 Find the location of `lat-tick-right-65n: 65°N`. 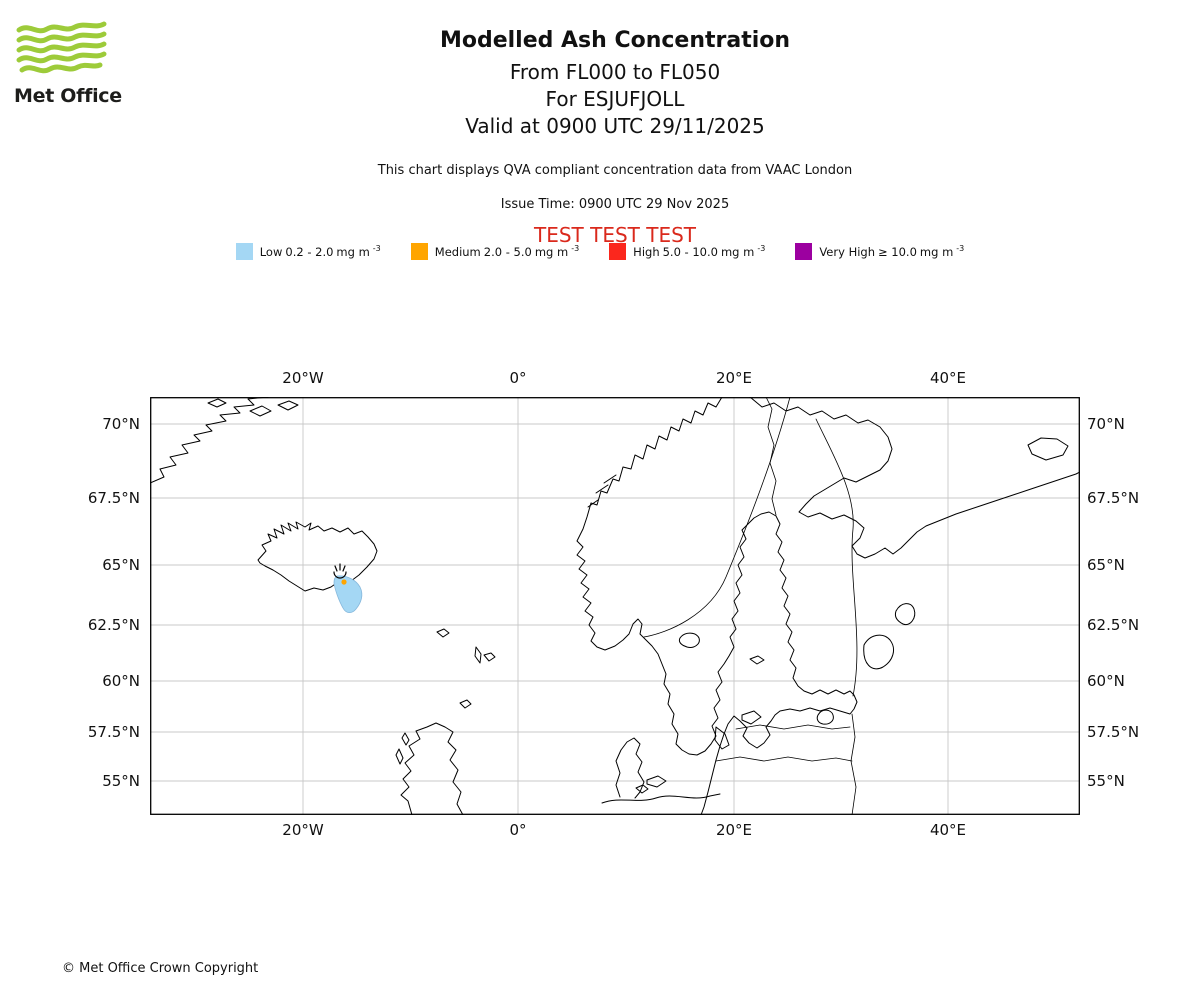

lat-tick-right-65n: 65°N is located at coordinates (1106, 565).